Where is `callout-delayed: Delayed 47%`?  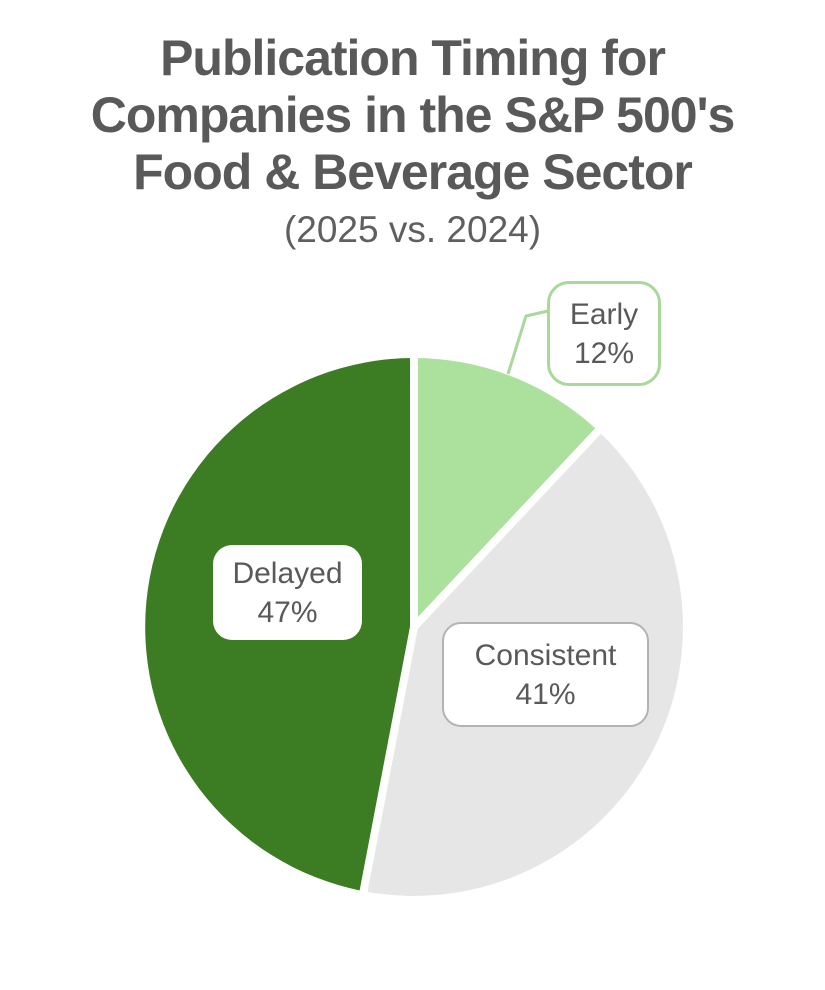
callout-delayed: Delayed 47% is located at coordinates (287, 592).